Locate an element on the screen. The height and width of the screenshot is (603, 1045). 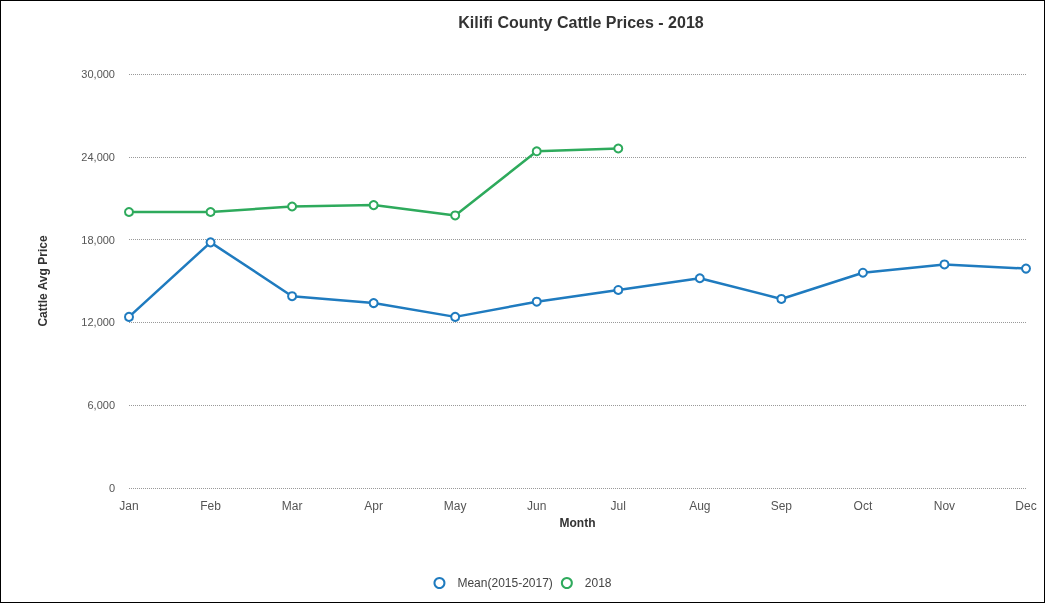
y-tick-label: 6,000 is located at coordinates (101, 405).